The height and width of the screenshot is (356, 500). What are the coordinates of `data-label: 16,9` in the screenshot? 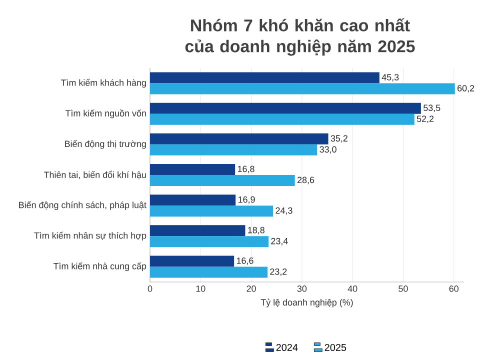 It's located at (246, 200).